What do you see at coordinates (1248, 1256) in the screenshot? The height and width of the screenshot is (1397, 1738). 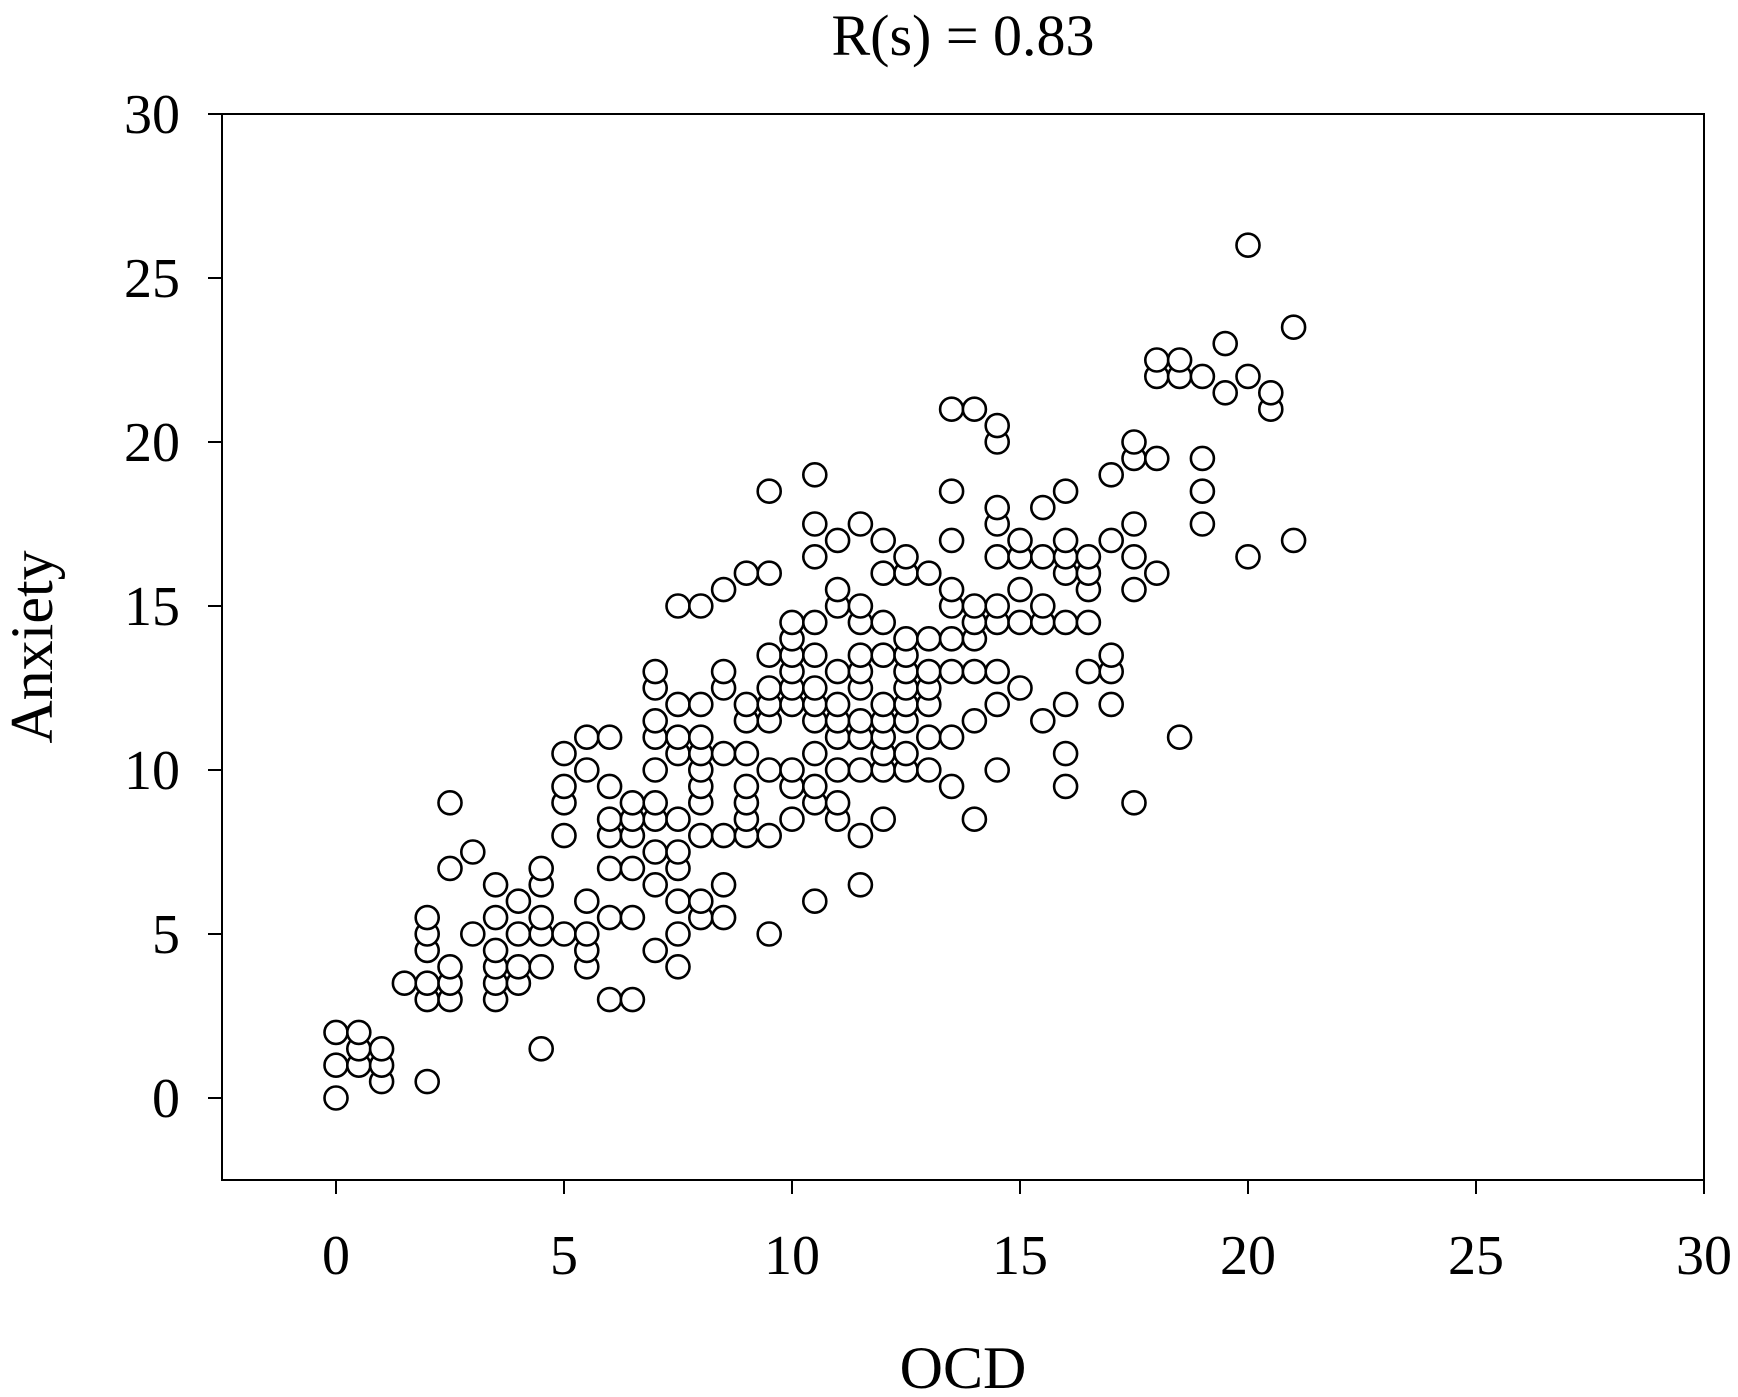 I see `x-tick-label: 20` at bounding box center [1248, 1256].